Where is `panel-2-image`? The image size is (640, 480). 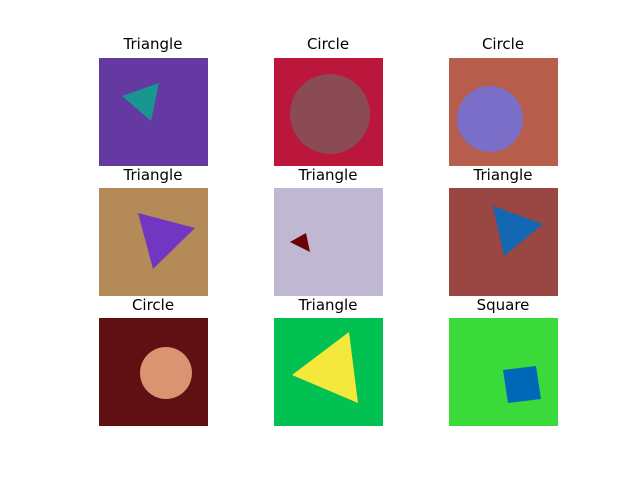 panel-2-image is located at coordinates (328, 112).